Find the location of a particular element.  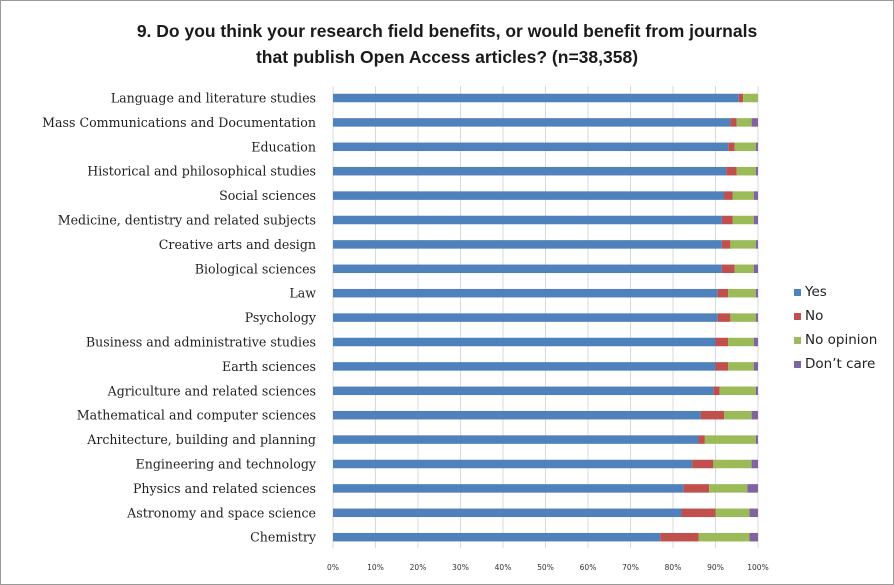

legend-item-no-opinion: No opinion is located at coordinates (835, 340).